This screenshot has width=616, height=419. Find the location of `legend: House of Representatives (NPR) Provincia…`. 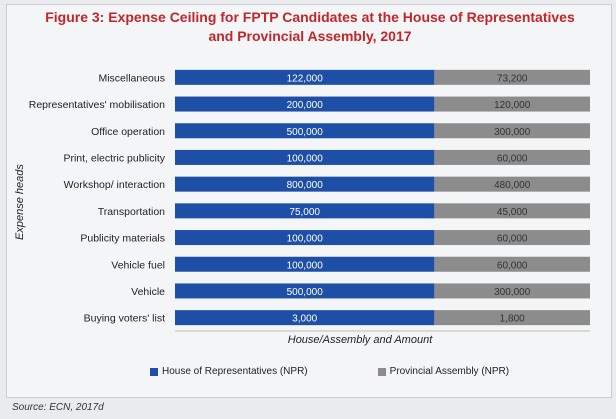

legend: House of Representatives (NPR) Provincia… is located at coordinates (370, 371).